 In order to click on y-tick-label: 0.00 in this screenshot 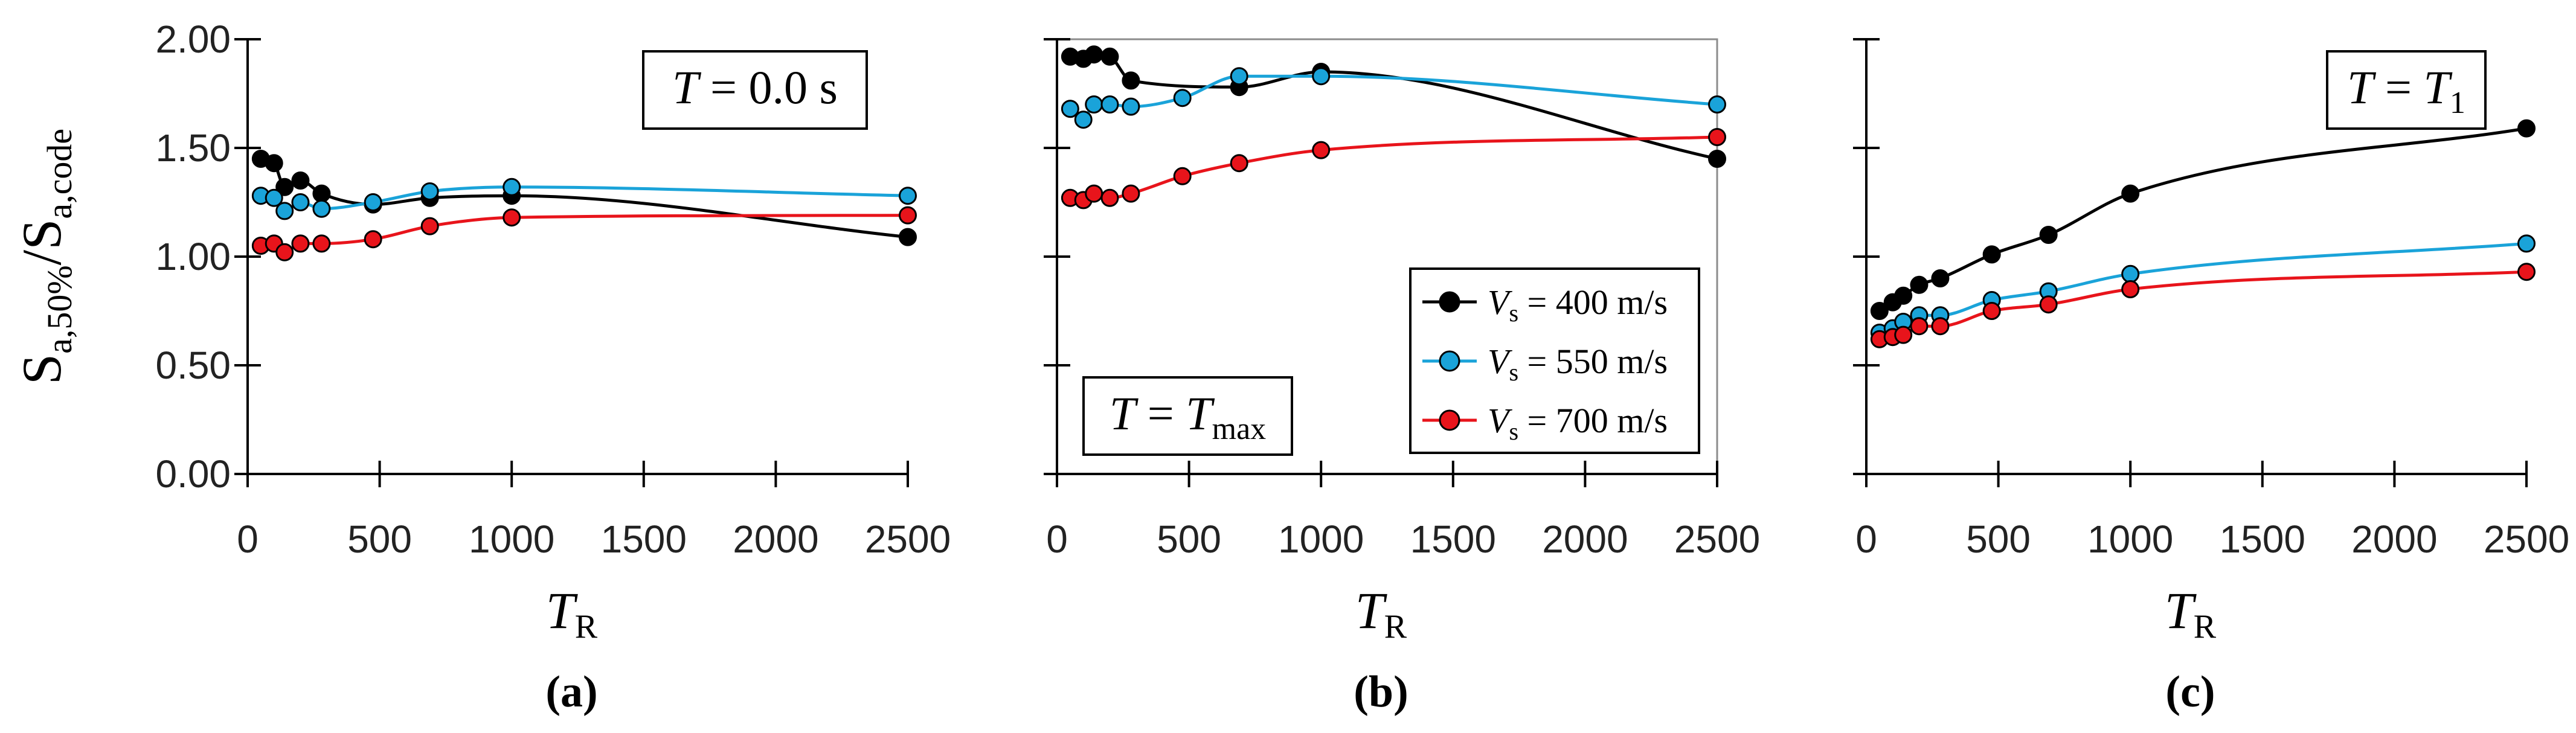, I will do `click(193, 474)`.